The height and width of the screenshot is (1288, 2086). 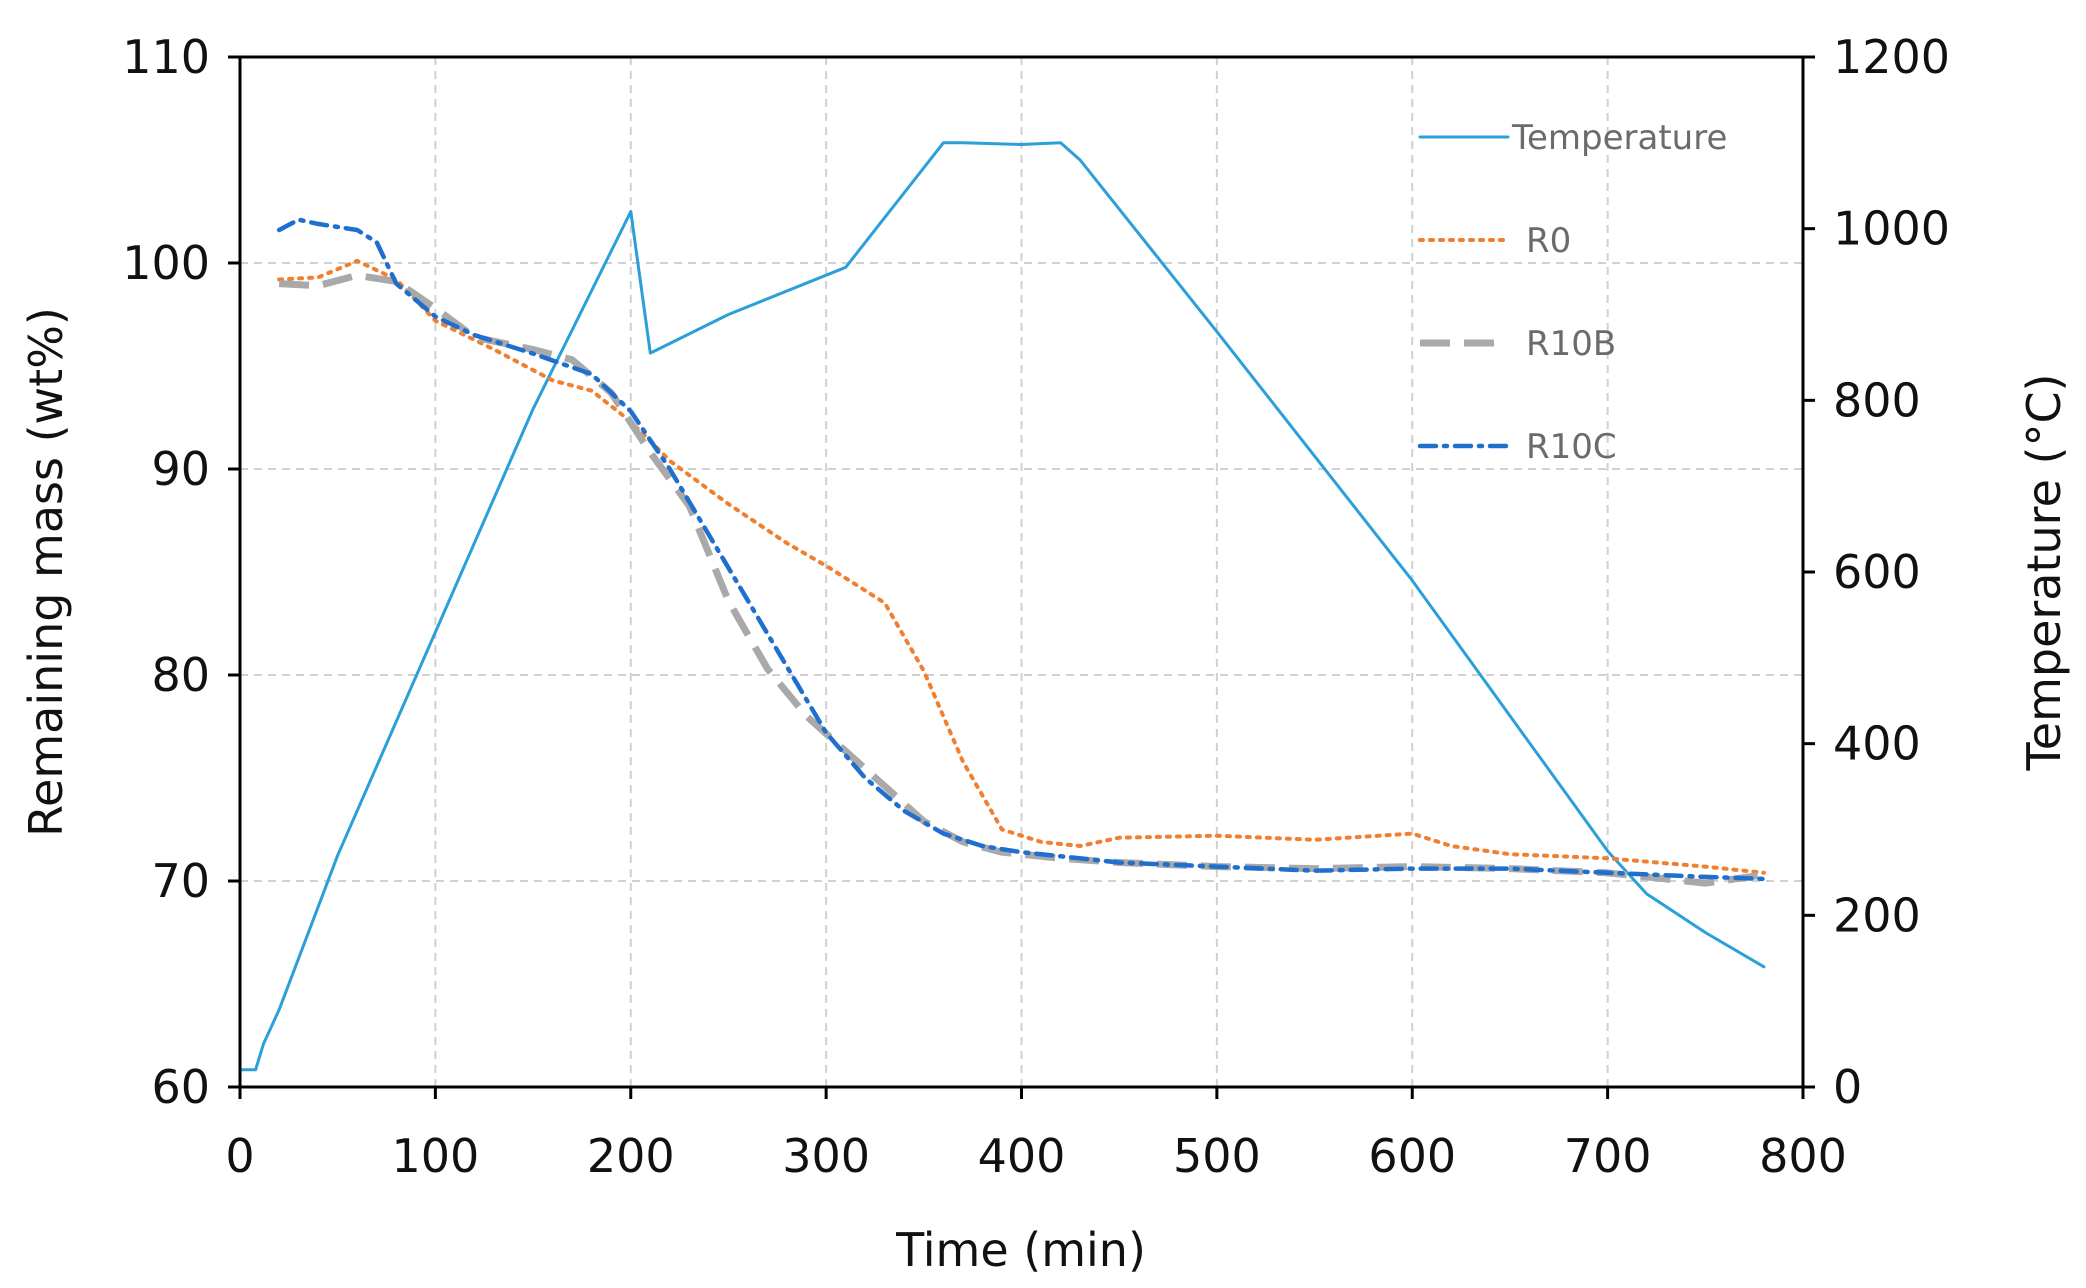 What do you see at coordinates (1619, 138) in the screenshot?
I see `legend-label-temperature: Temperature` at bounding box center [1619, 138].